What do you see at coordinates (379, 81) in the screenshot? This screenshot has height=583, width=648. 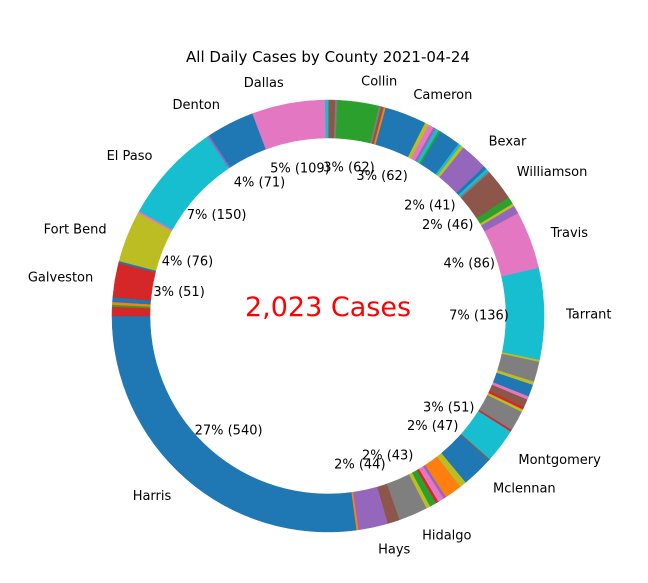 I see `slice-label-collin: Collin` at bounding box center [379, 81].